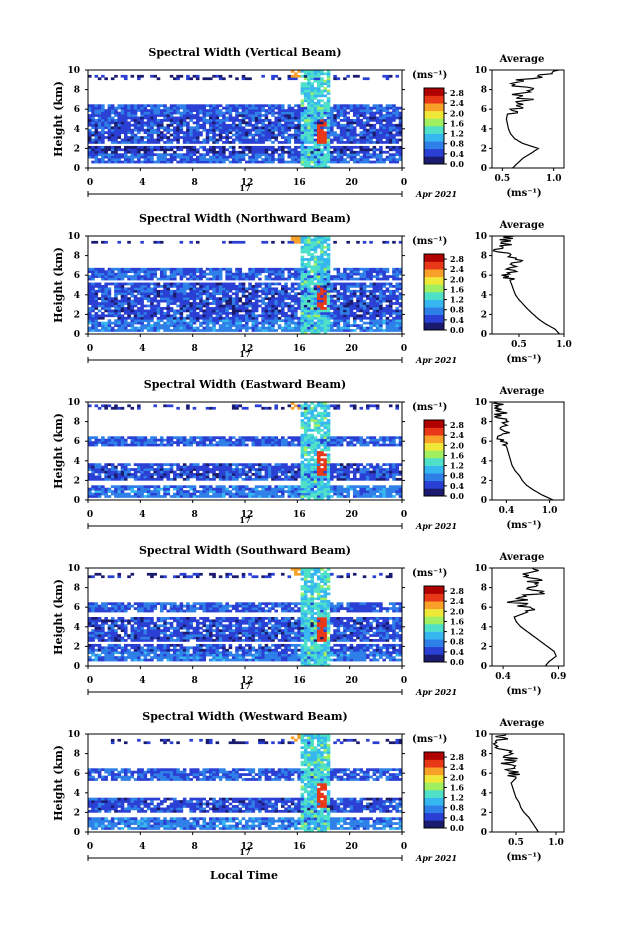 The image size is (619, 933). What do you see at coordinates (554, 179) in the screenshot?
I see `avg-x-tick-label: 1.0` at bounding box center [554, 179].